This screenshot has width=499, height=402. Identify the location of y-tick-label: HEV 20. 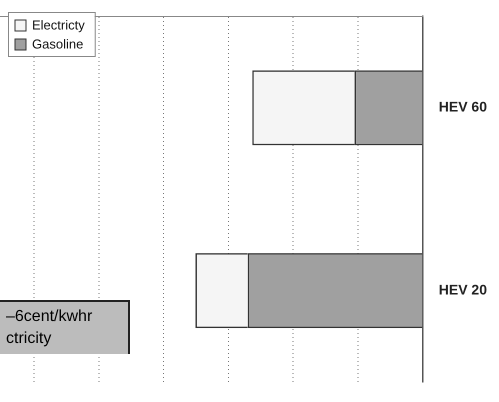
(463, 289).